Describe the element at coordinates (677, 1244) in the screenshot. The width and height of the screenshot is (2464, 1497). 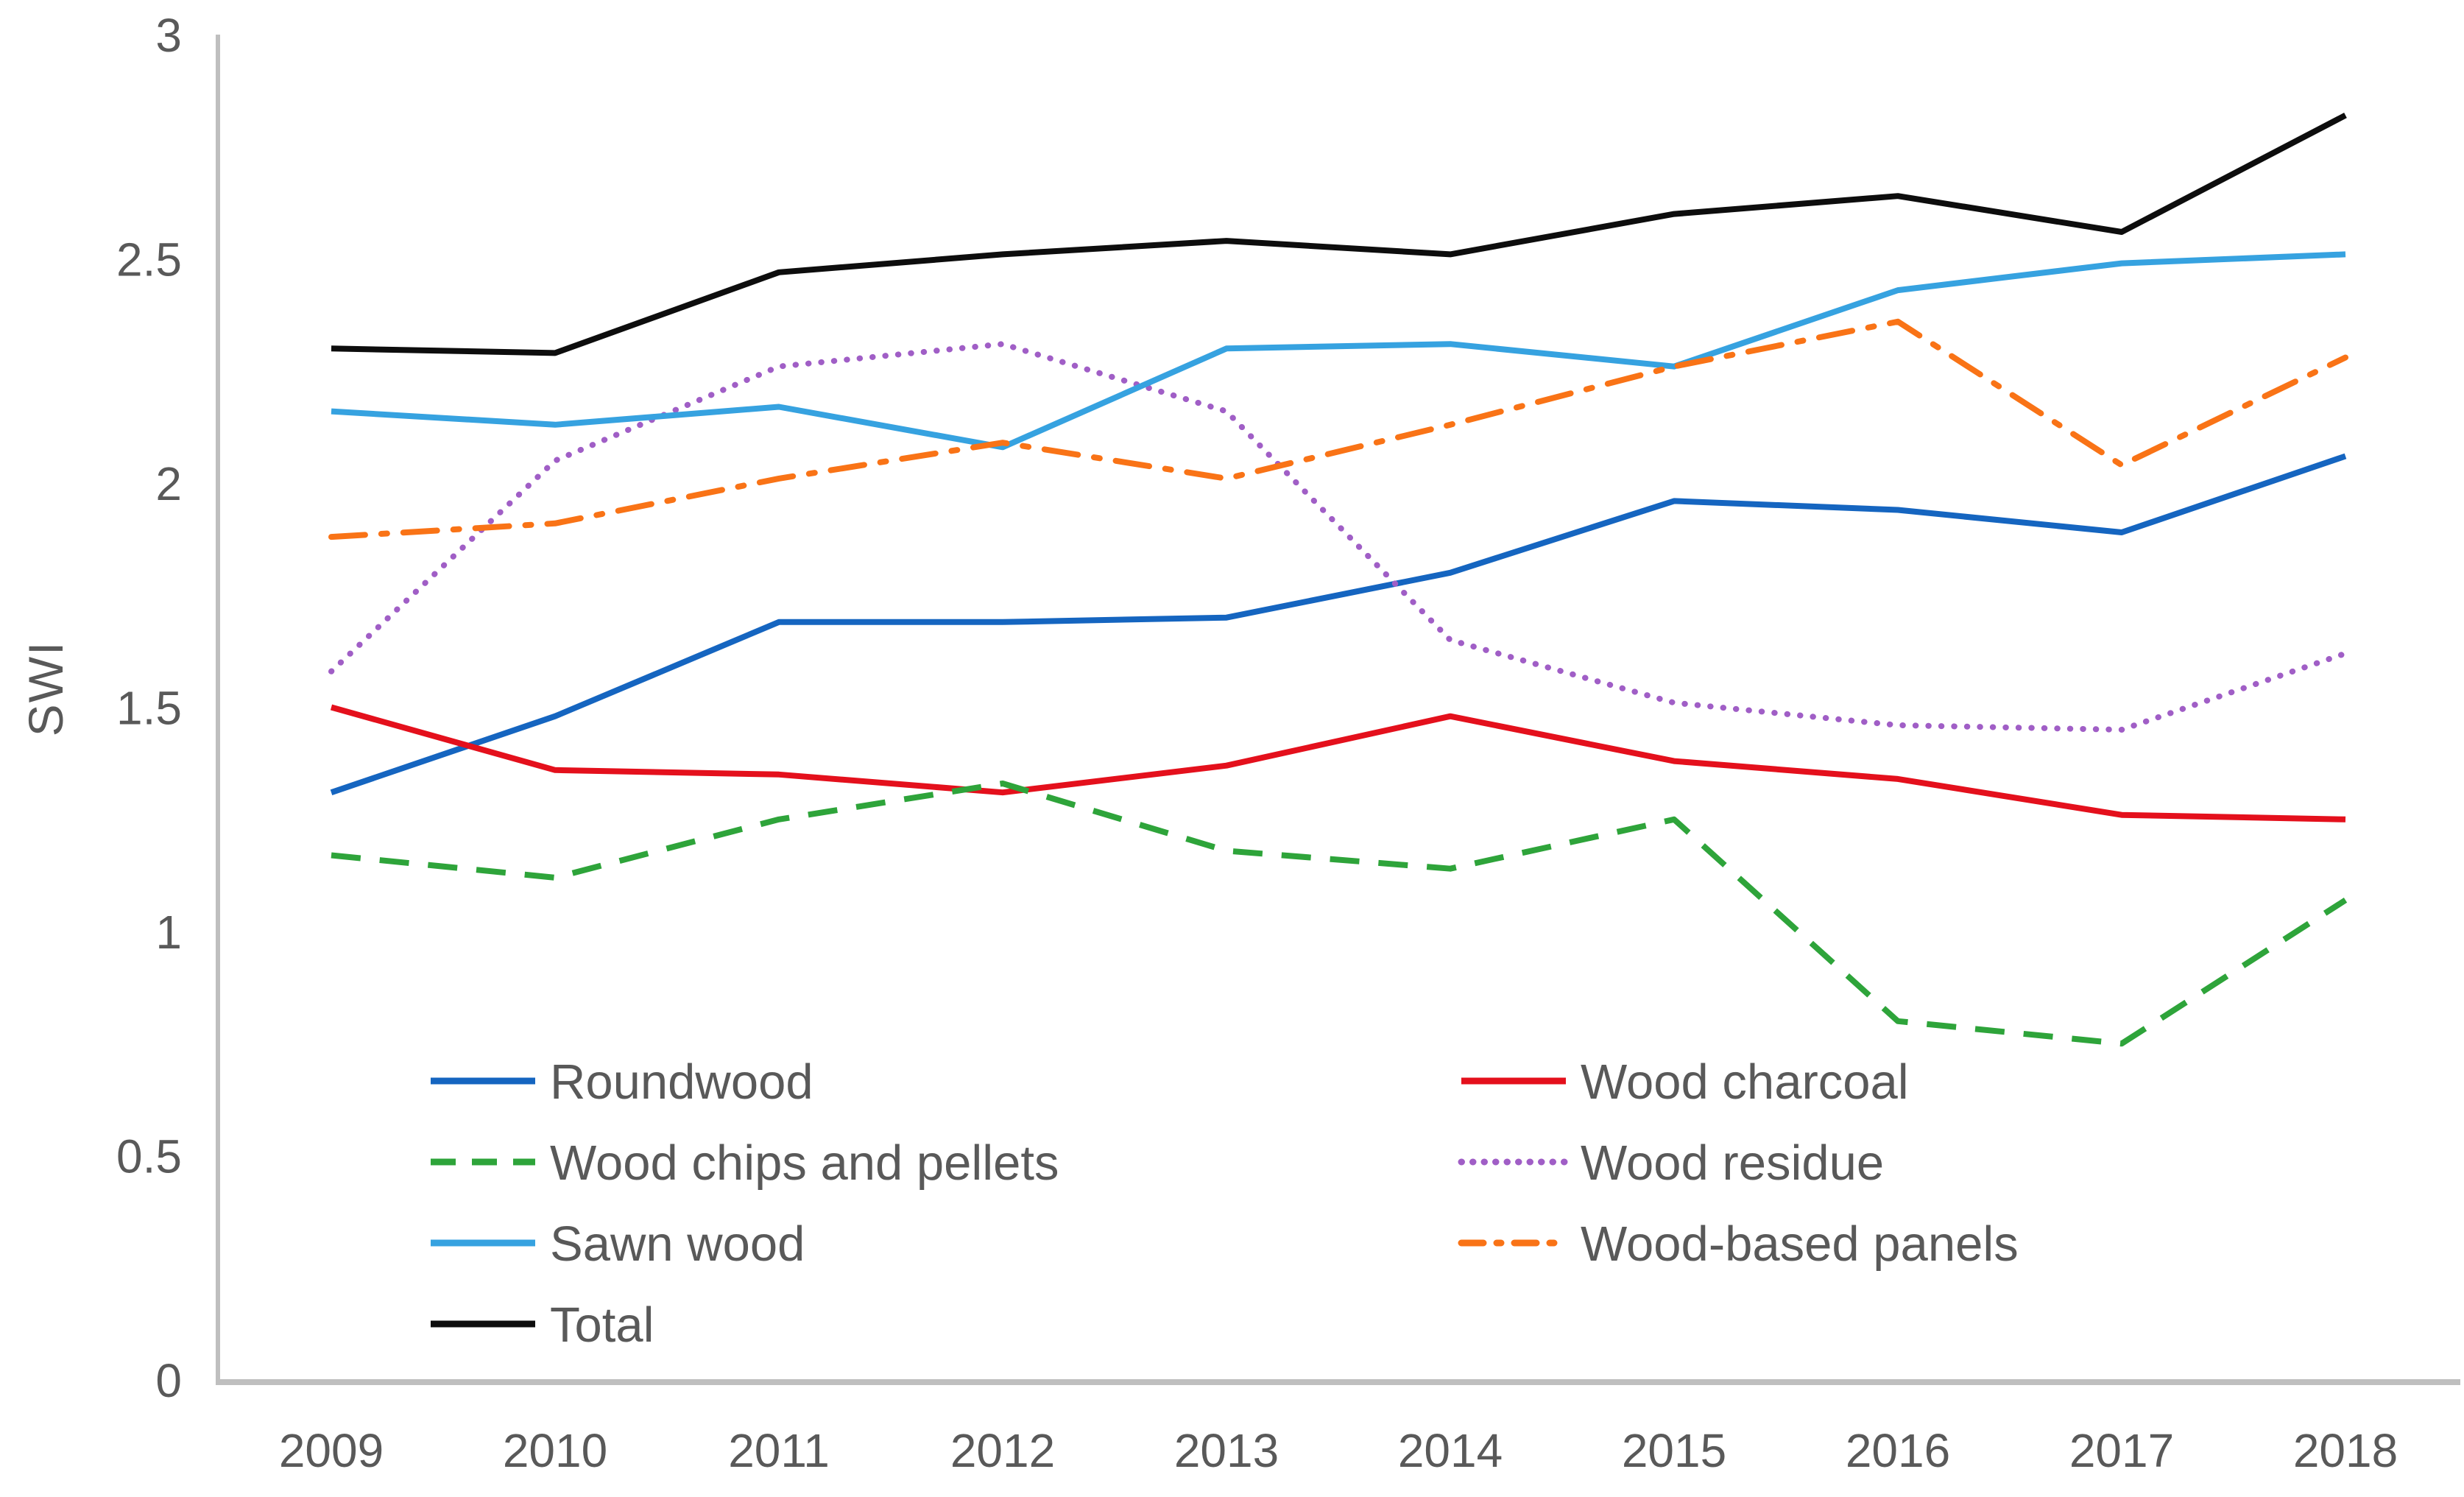
I see `legend-label-sawn-wood: Sawn wood` at that location.